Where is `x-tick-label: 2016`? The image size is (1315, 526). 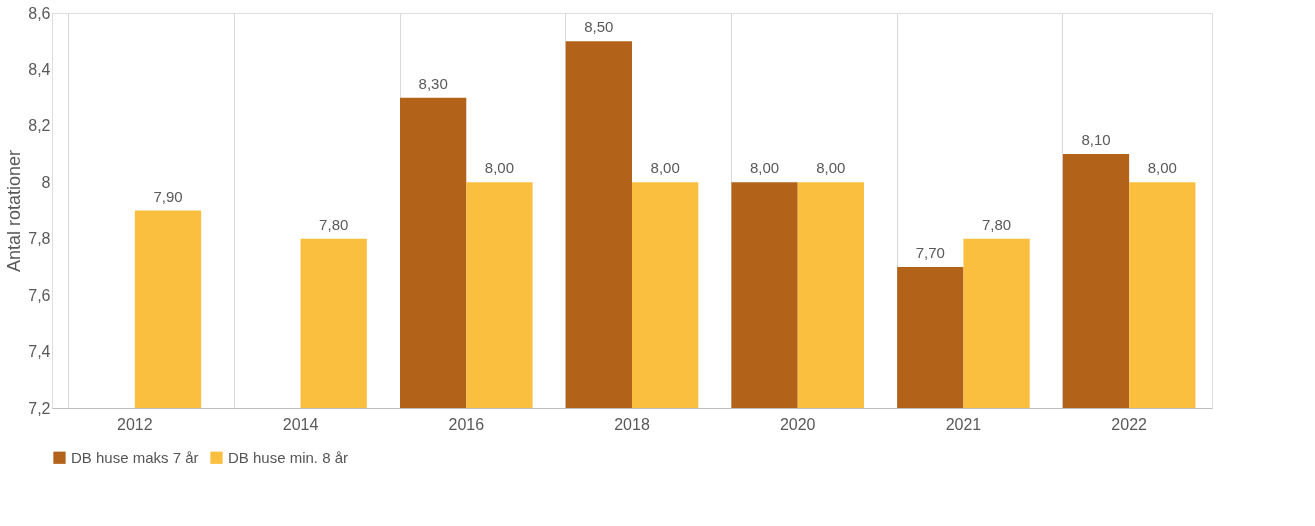 x-tick-label: 2016 is located at coordinates (466, 424).